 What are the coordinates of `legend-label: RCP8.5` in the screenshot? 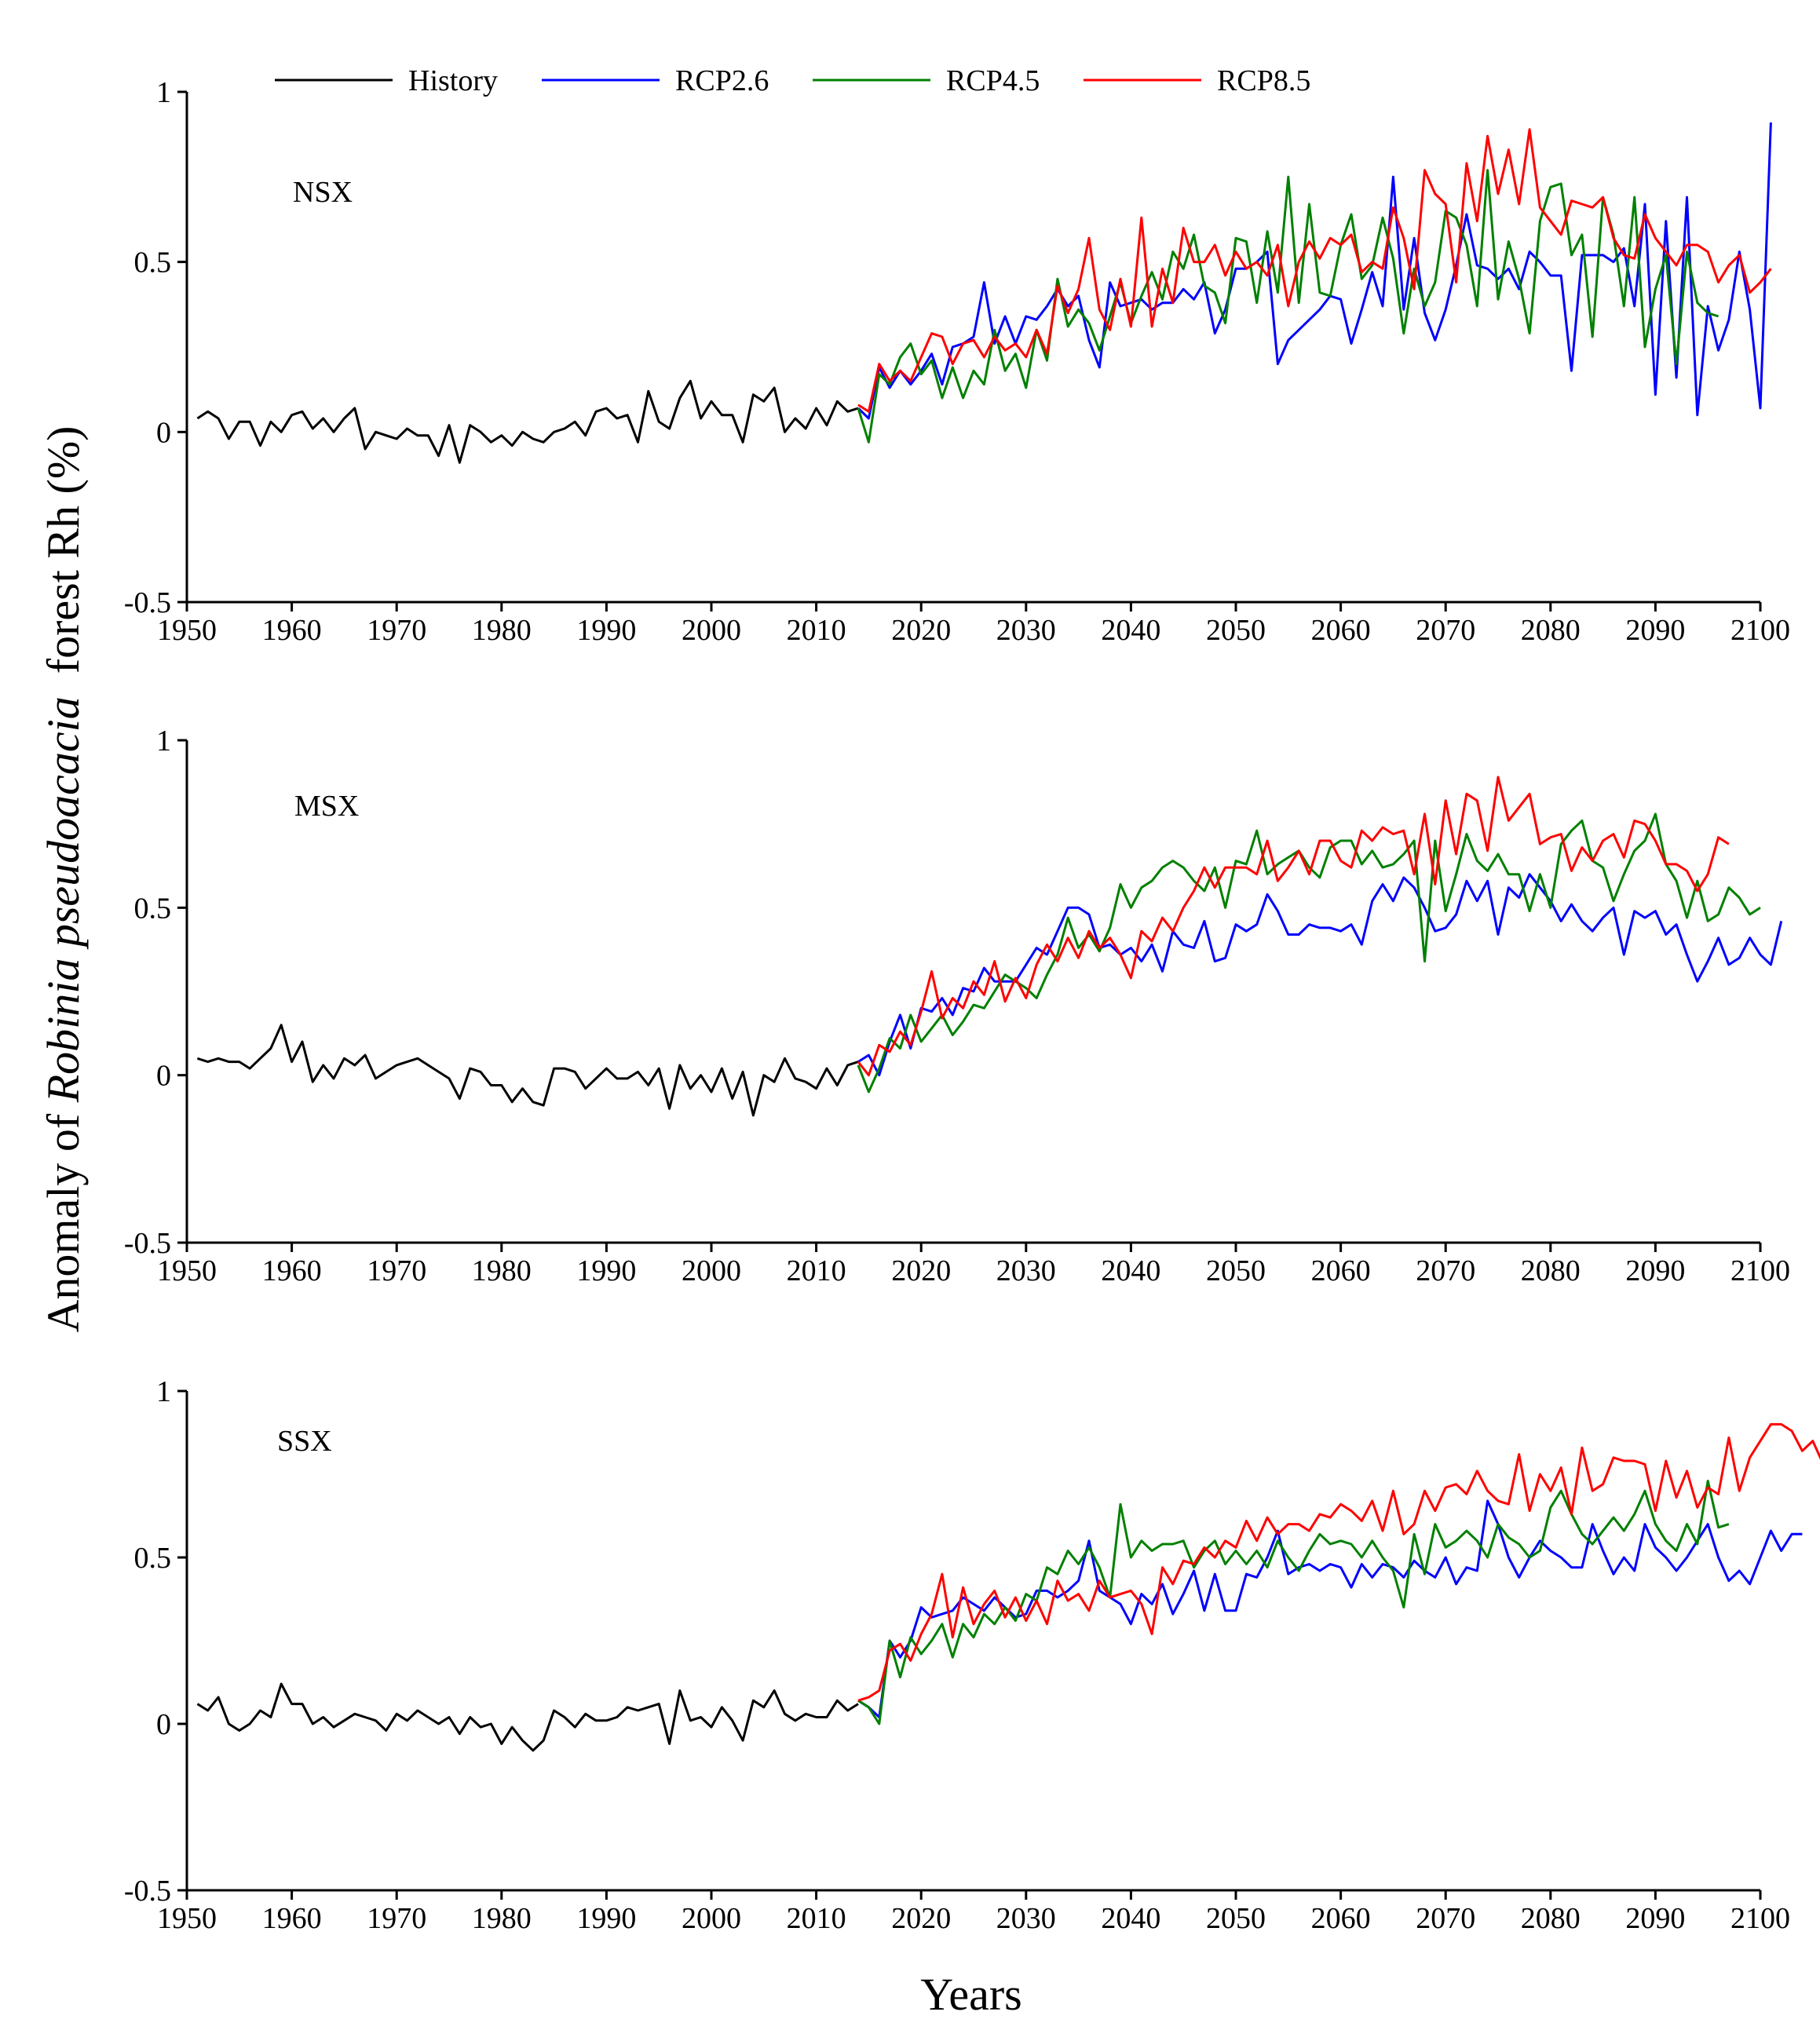 It's located at (1263, 80).